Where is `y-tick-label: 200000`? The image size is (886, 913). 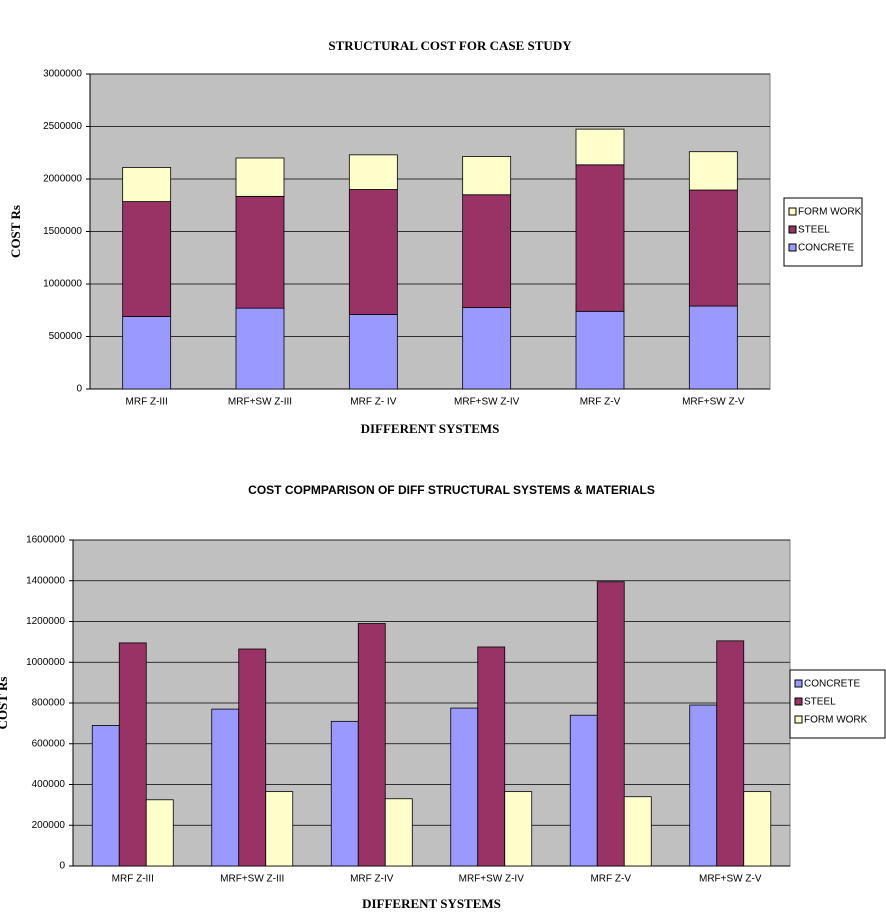 y-tick-label: 200000 is located at coordinates (49, 825).